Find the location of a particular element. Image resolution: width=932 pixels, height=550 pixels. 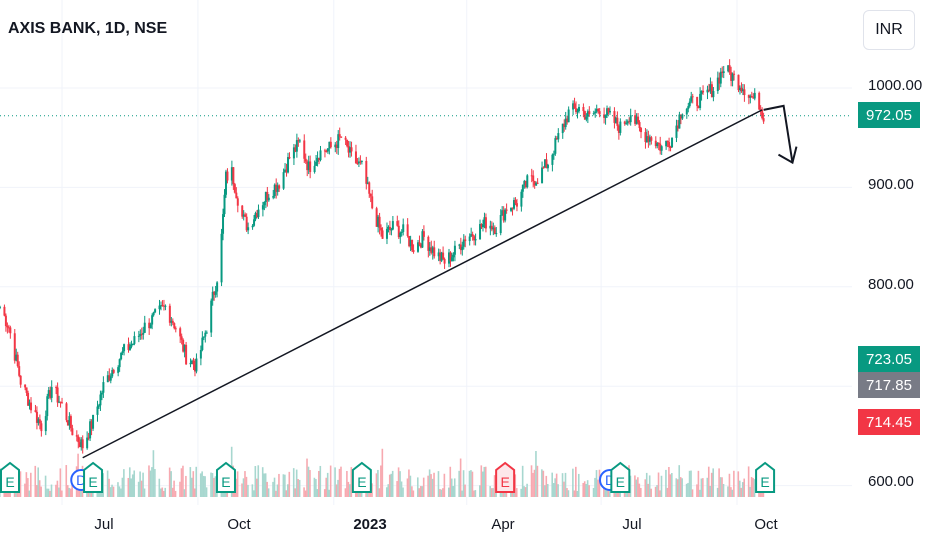

earnings-event-marker is located at coordinates (361, 477).